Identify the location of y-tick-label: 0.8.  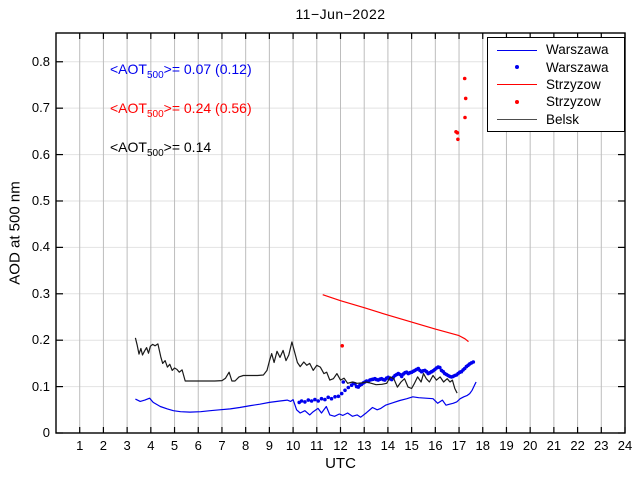
(40, 61).